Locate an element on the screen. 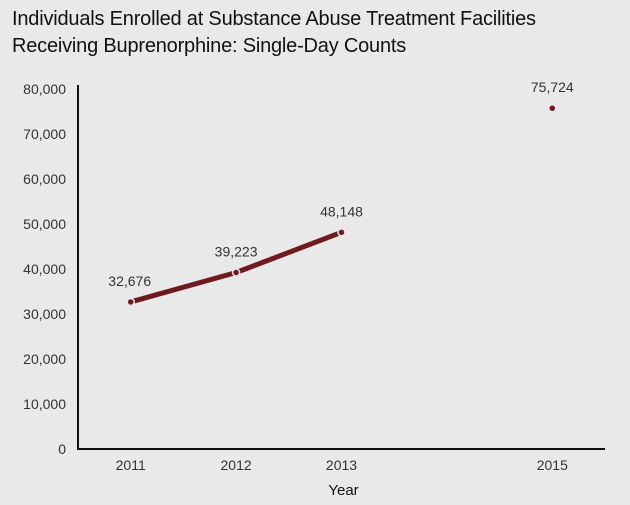 This screenshot has width=630, height=505. y-tick-label: 60,000 is located at coordinates (44, 179).